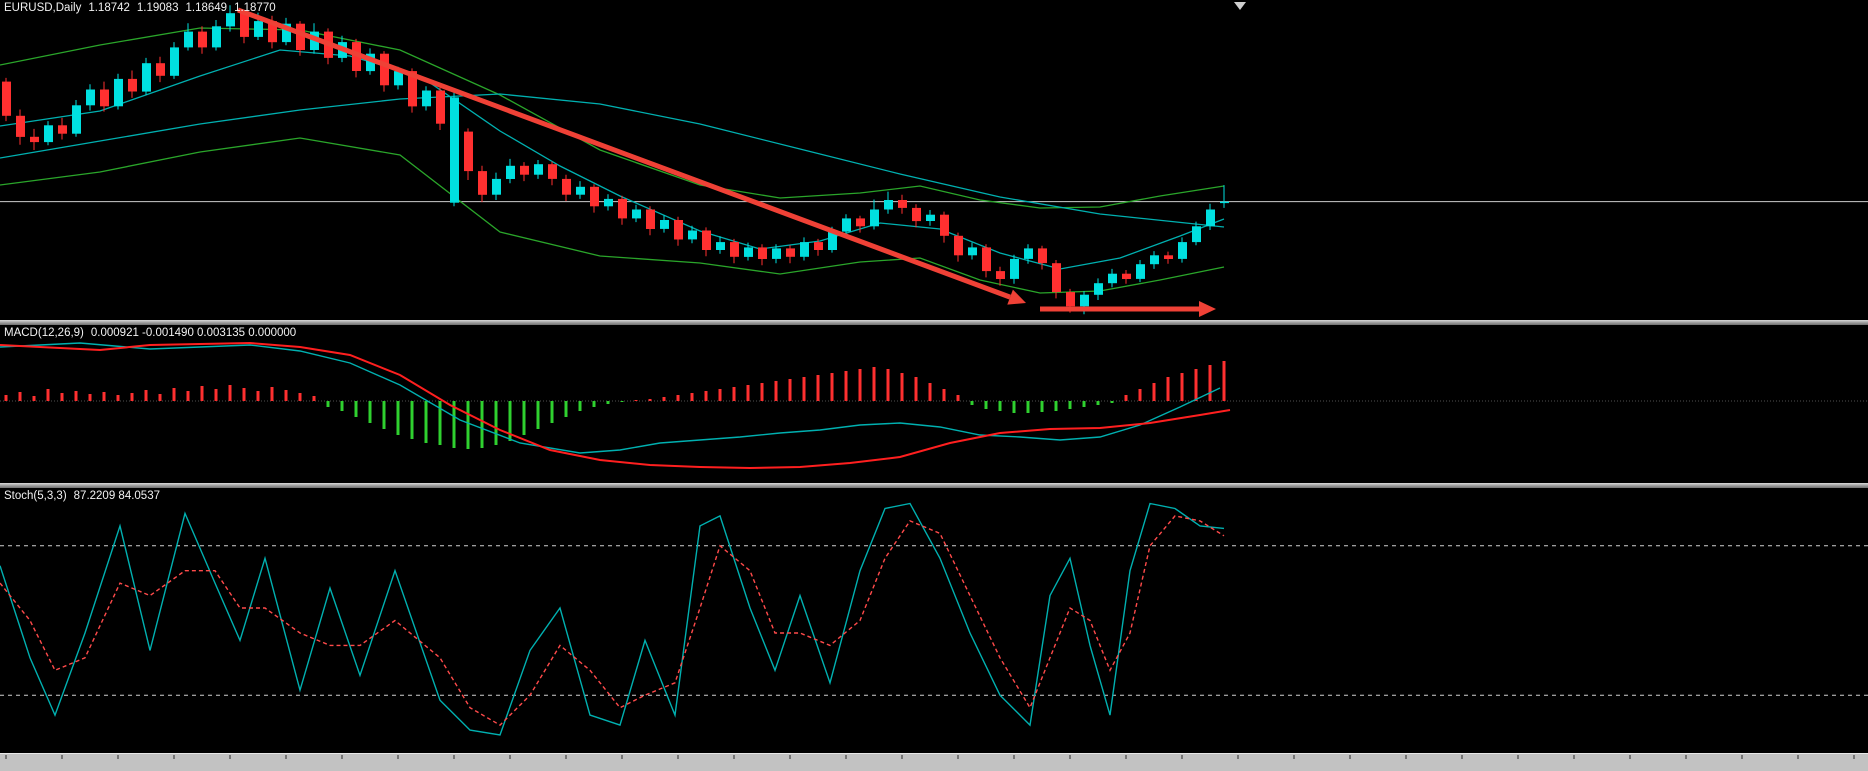  I want to click on bollinger-lower-band, so click(612, 215).